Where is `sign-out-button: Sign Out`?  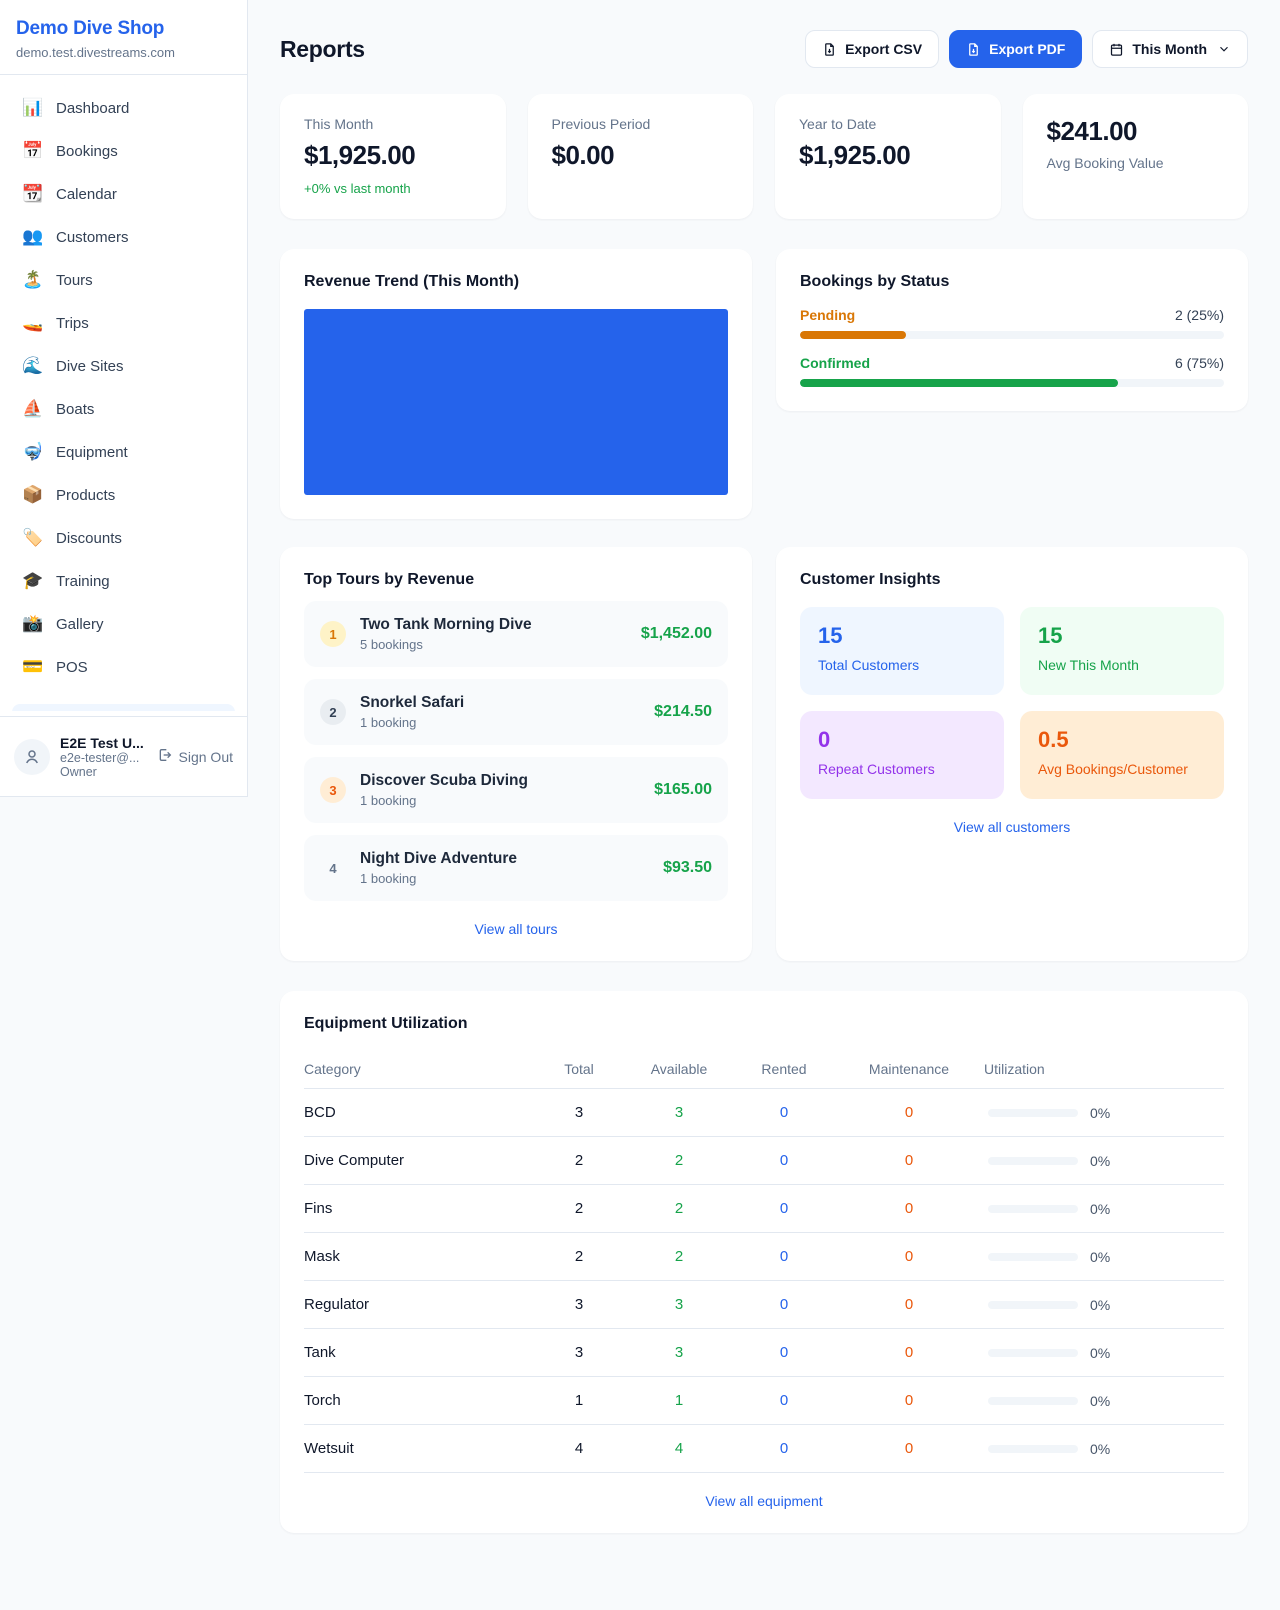 sign-out-button: Sign Out is located at coordinates (195, 756).